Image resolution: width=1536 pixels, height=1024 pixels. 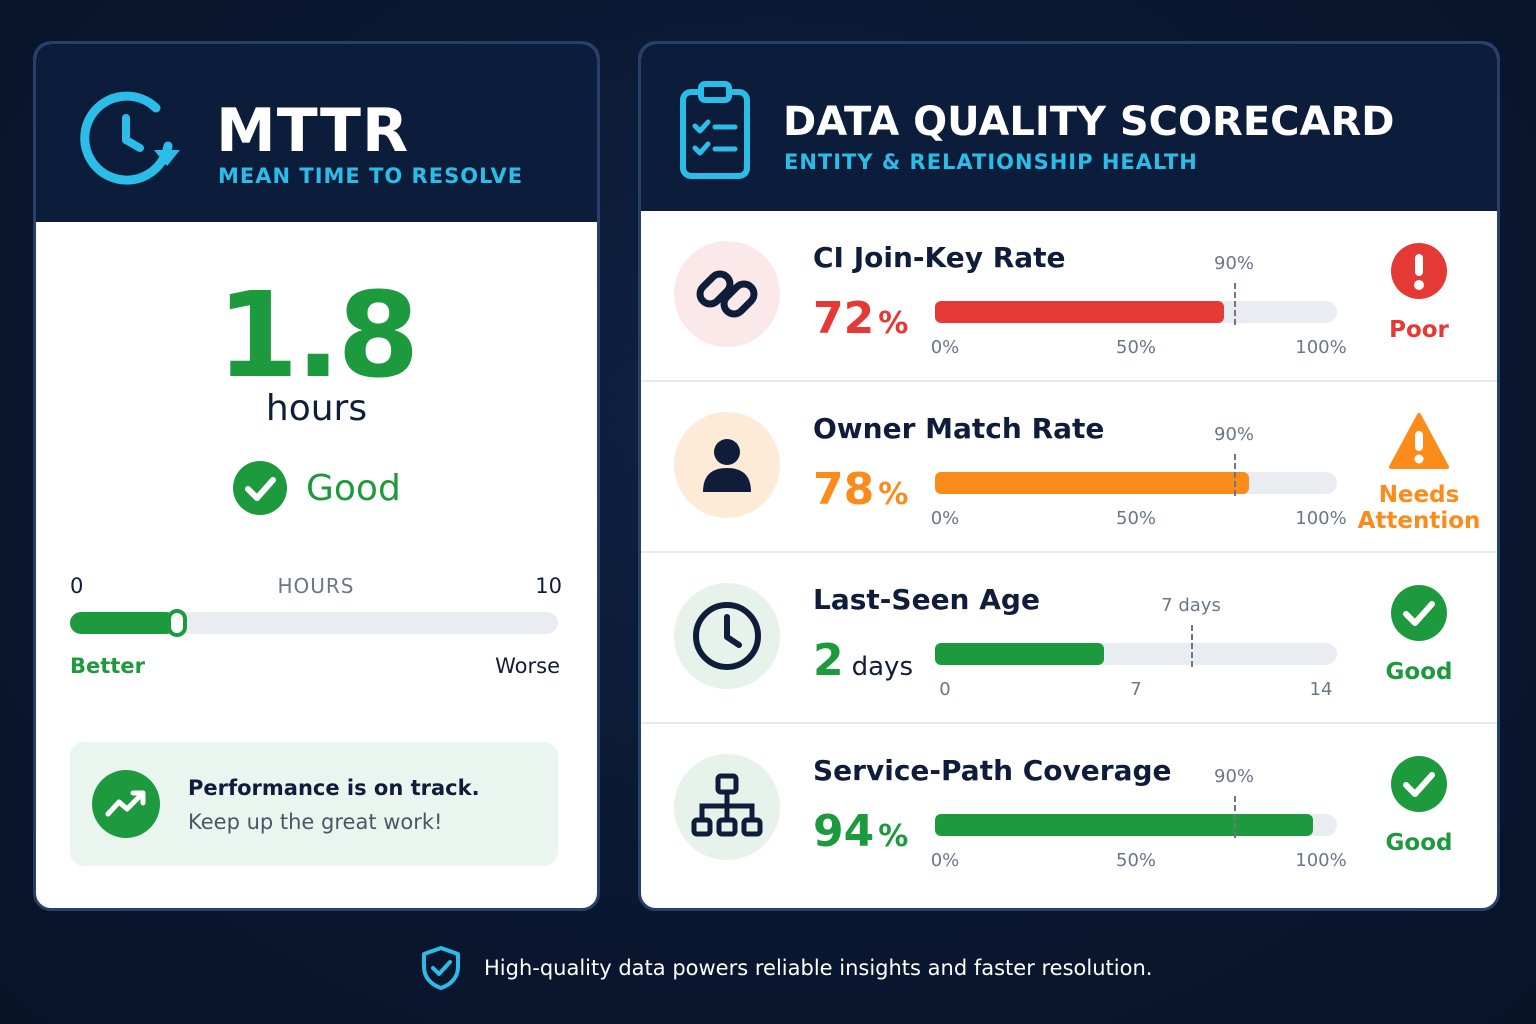 I want to click on scale-max: 10, so click(x=548, y=586).